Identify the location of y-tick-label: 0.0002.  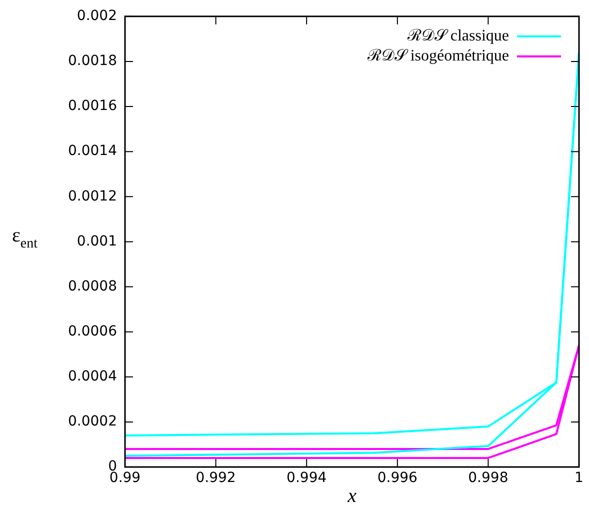
(92, 422).